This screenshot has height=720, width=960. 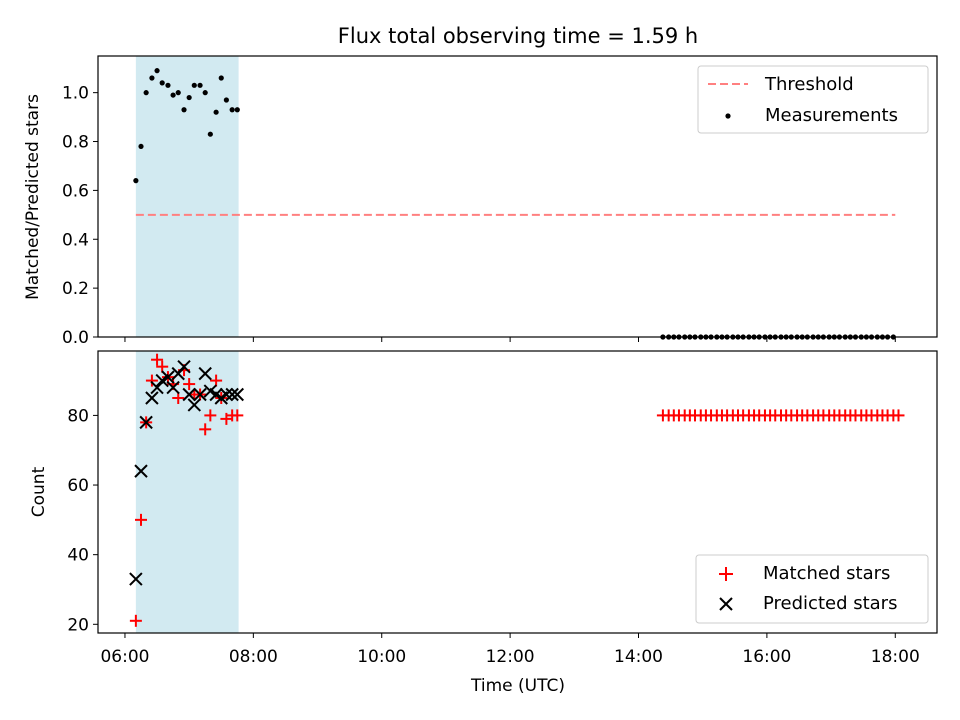 I want to click on y-tick-label: 0.4, so click(x=75, y=240).